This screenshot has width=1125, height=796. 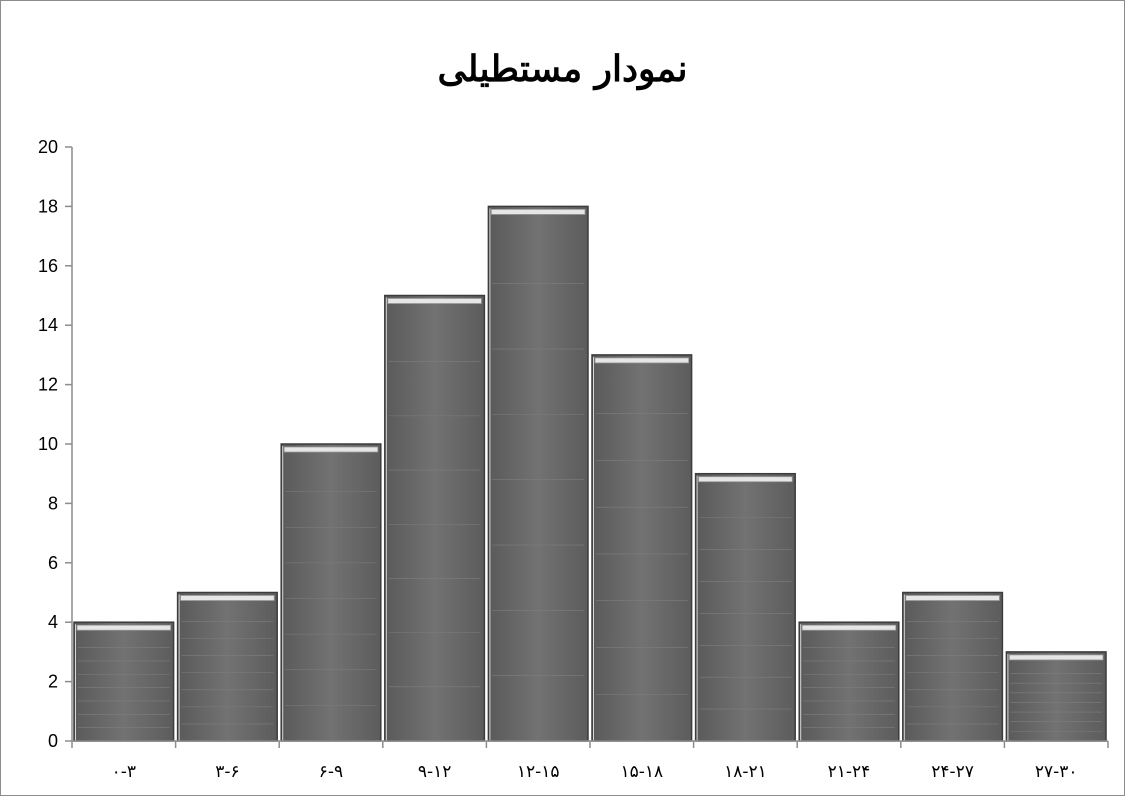 I want to click on y-tick-label: 20, so click(x=48, y=147).